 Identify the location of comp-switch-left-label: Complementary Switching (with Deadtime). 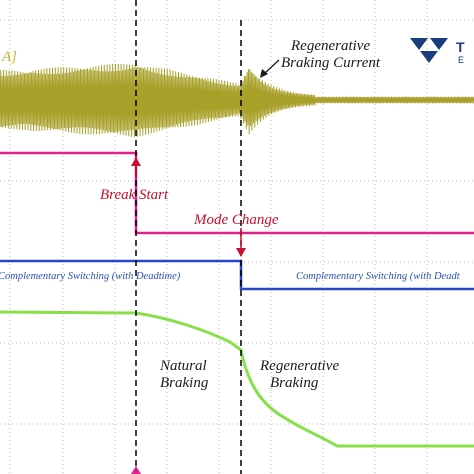
(90, 276).